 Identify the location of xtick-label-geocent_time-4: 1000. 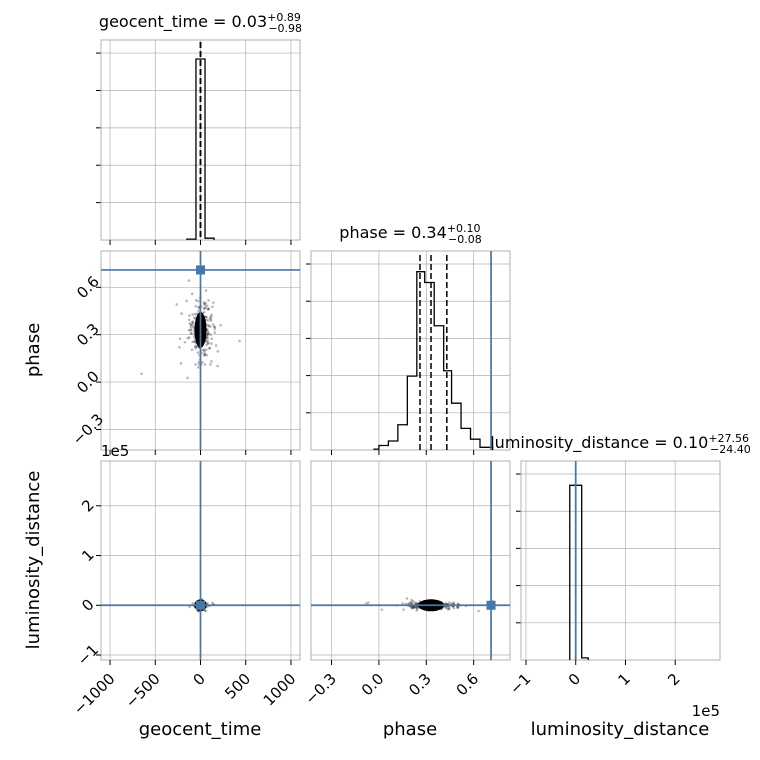
(280, 690).